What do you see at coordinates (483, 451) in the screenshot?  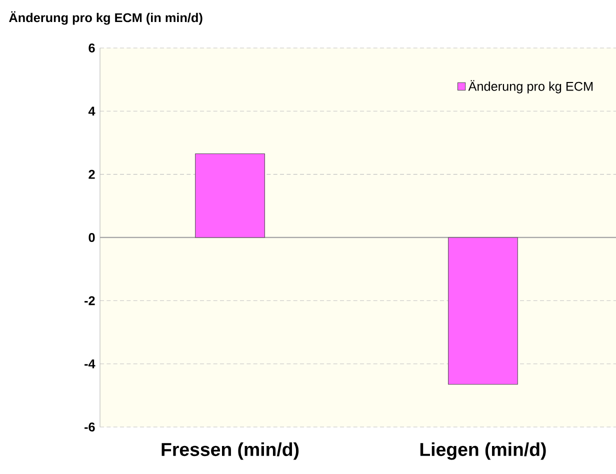 I see `x-tick-label: Liegen (min/d)` at bounding box center [483, 451].